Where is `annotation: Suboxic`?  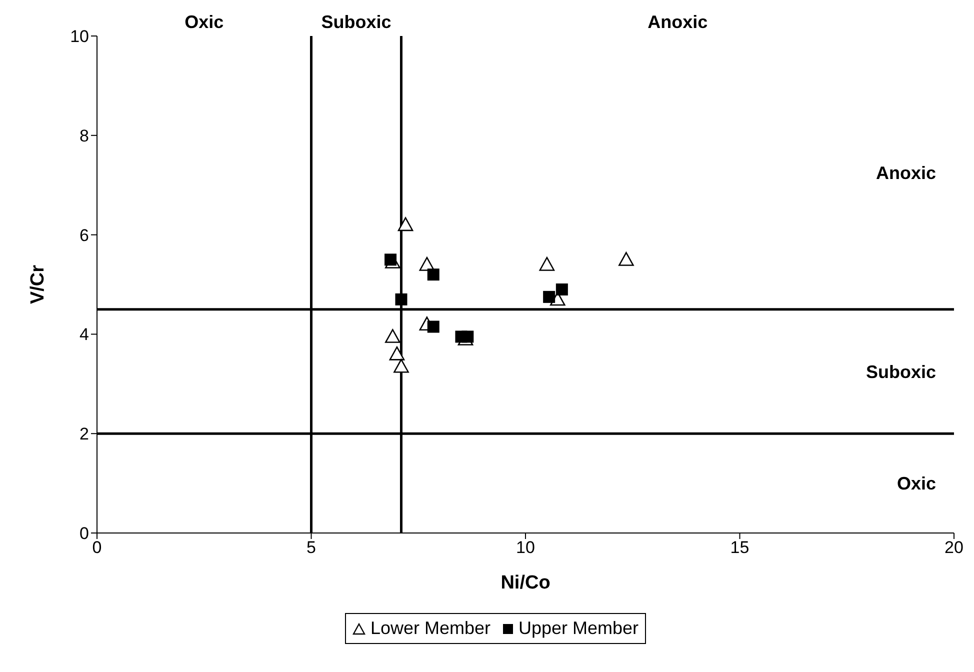
annotation: Suboxic is located at coordinates (901, 372).